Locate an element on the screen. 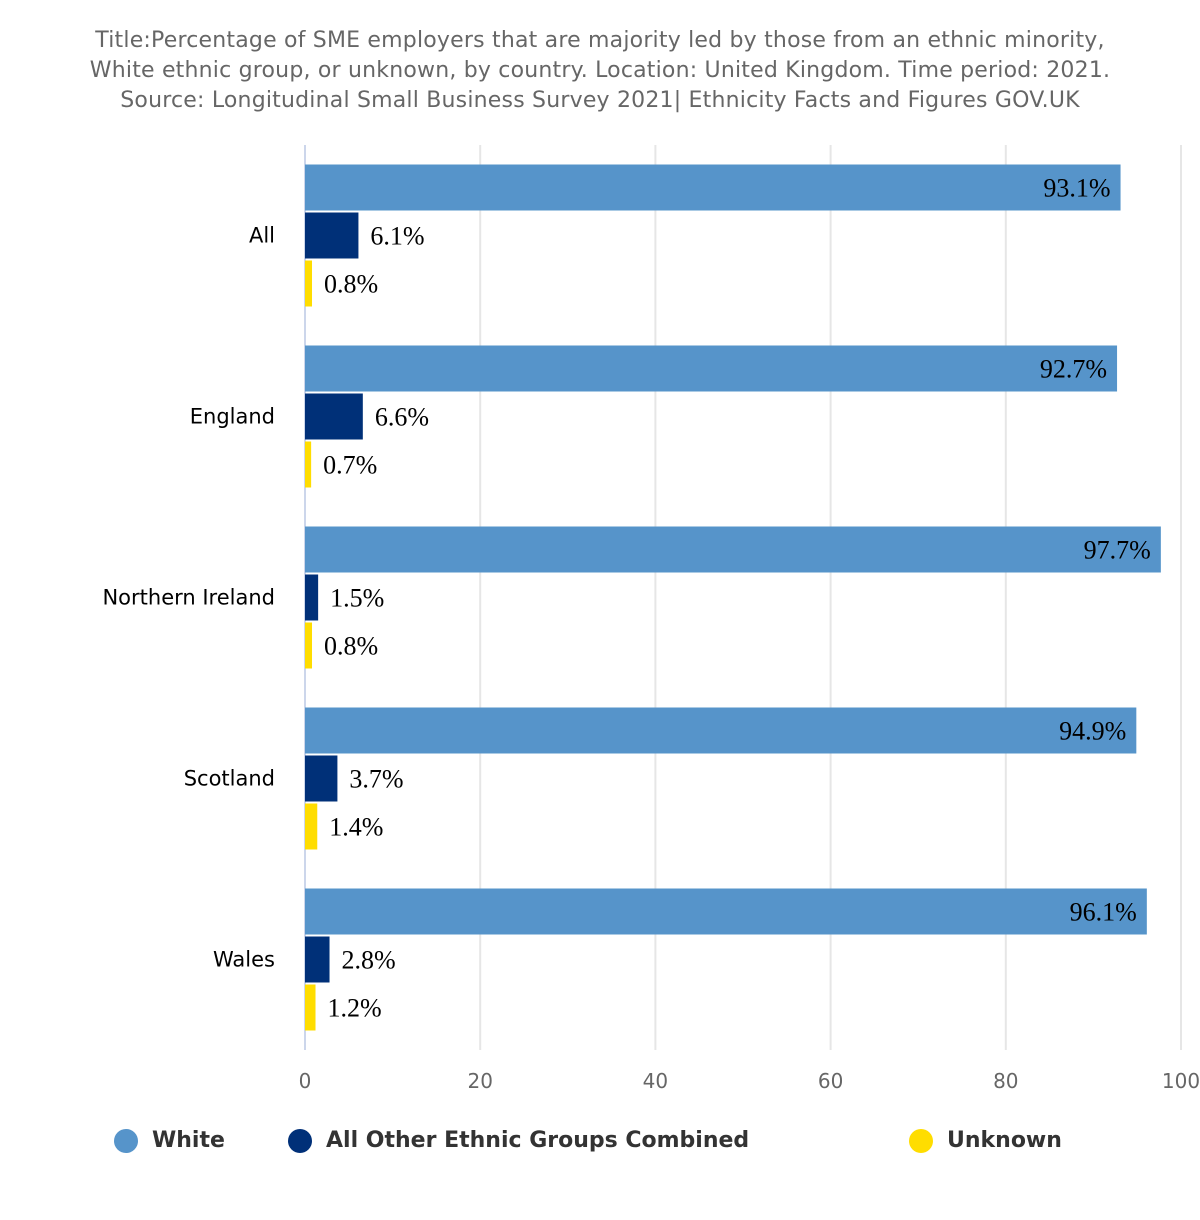 The image size is (1200, 1220). data-label-all-all-other-ethnic-groups-combined: 6.1% is located at coordinates (397, 236).